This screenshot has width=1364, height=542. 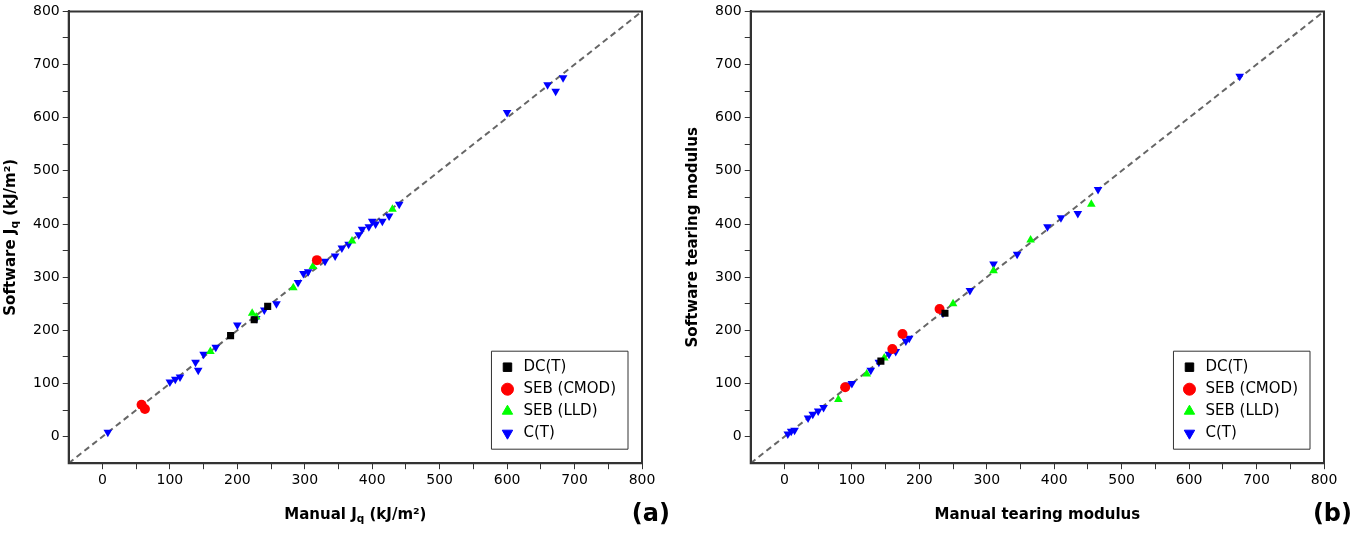 What do you see at coordinates (10, 237) in the screenshot?
I see `y-axis-title: Software Jq (kJ/m²)` at bounding box center [10, 237].